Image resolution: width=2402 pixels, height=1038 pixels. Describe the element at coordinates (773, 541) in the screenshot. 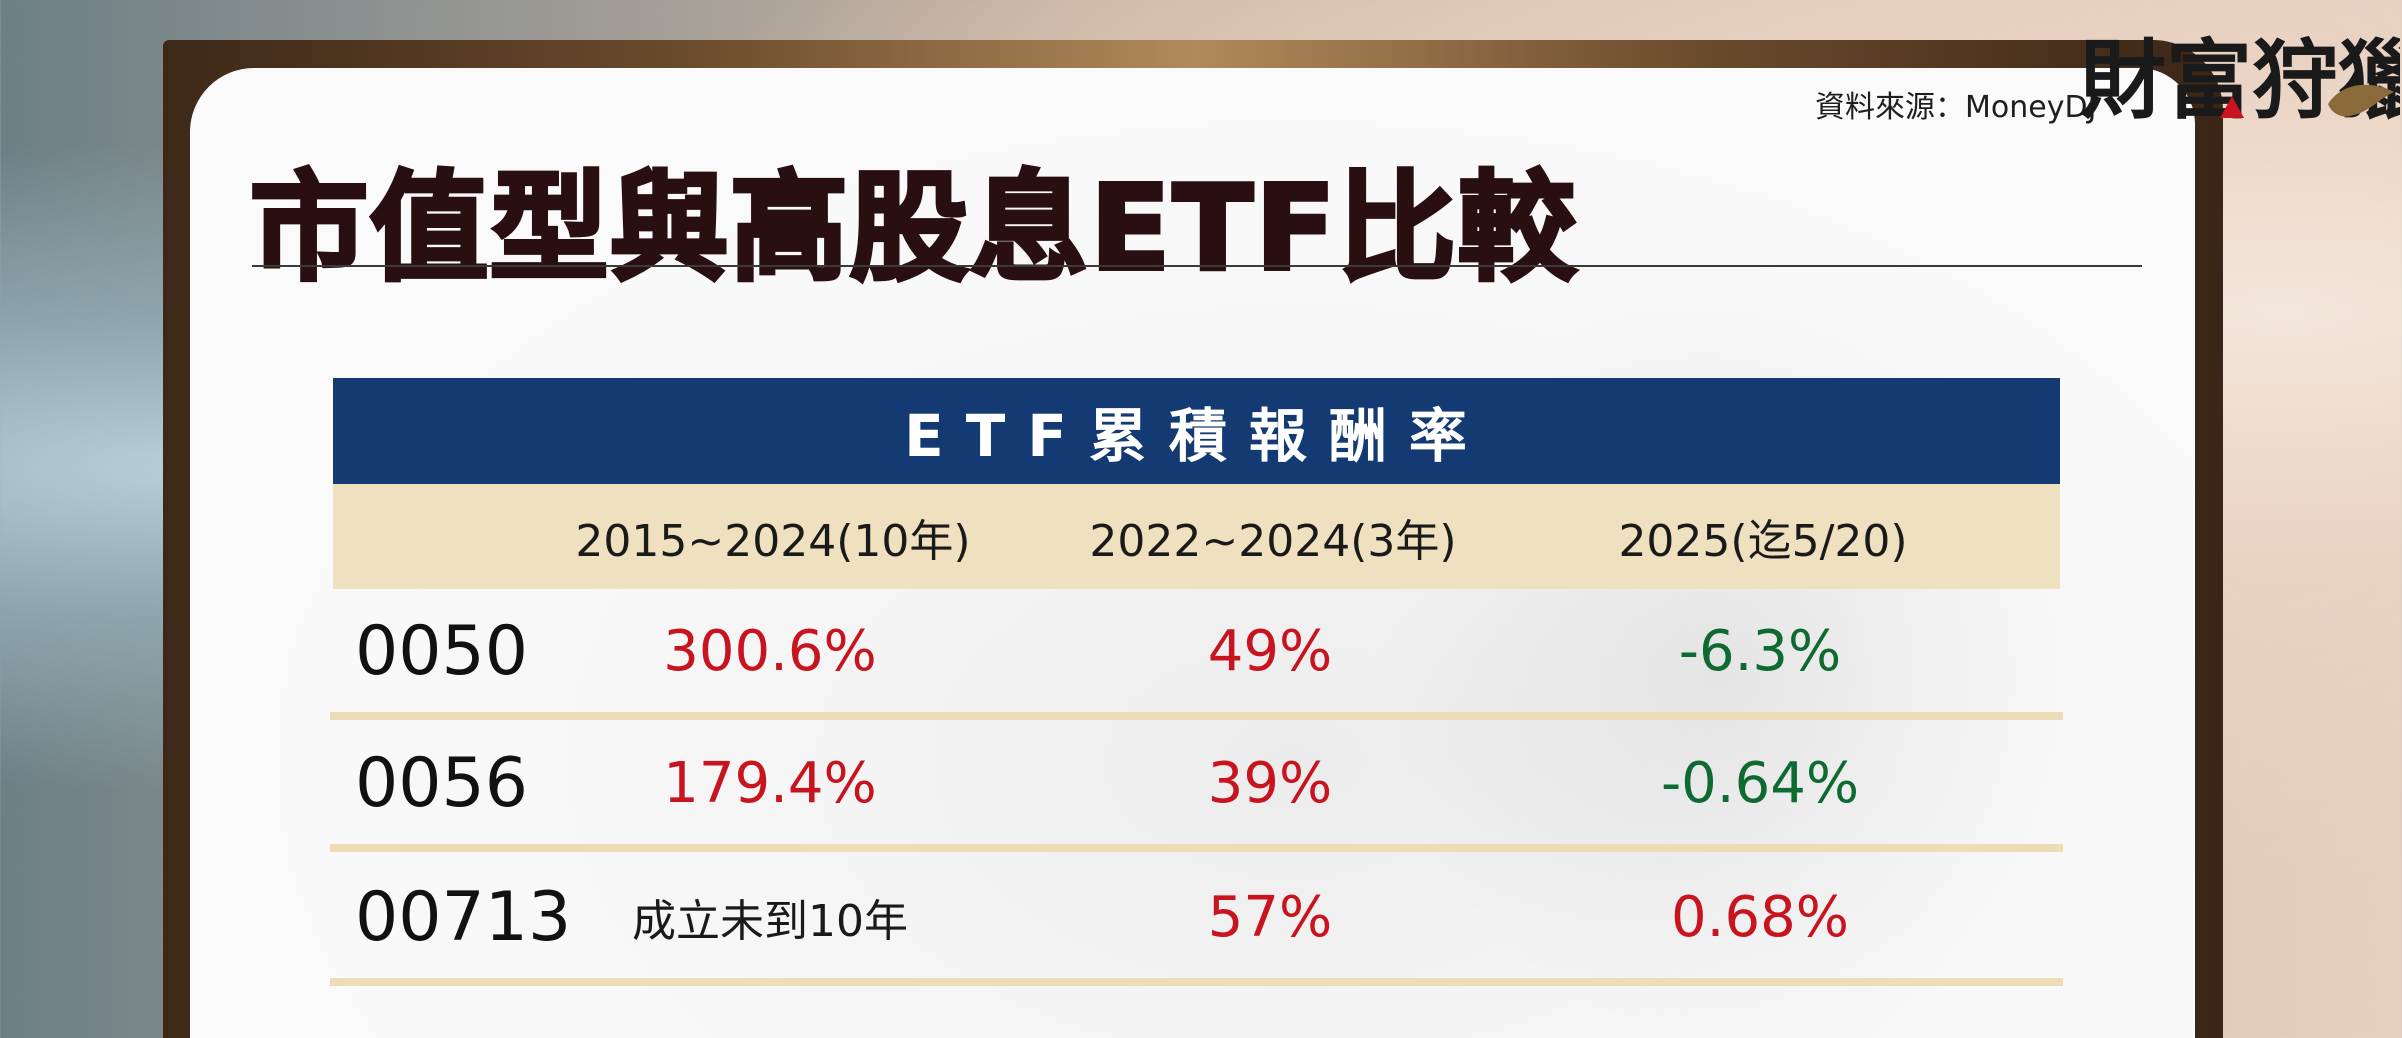

I see `column-header-10y: 2015~2024(10年)` at that location.